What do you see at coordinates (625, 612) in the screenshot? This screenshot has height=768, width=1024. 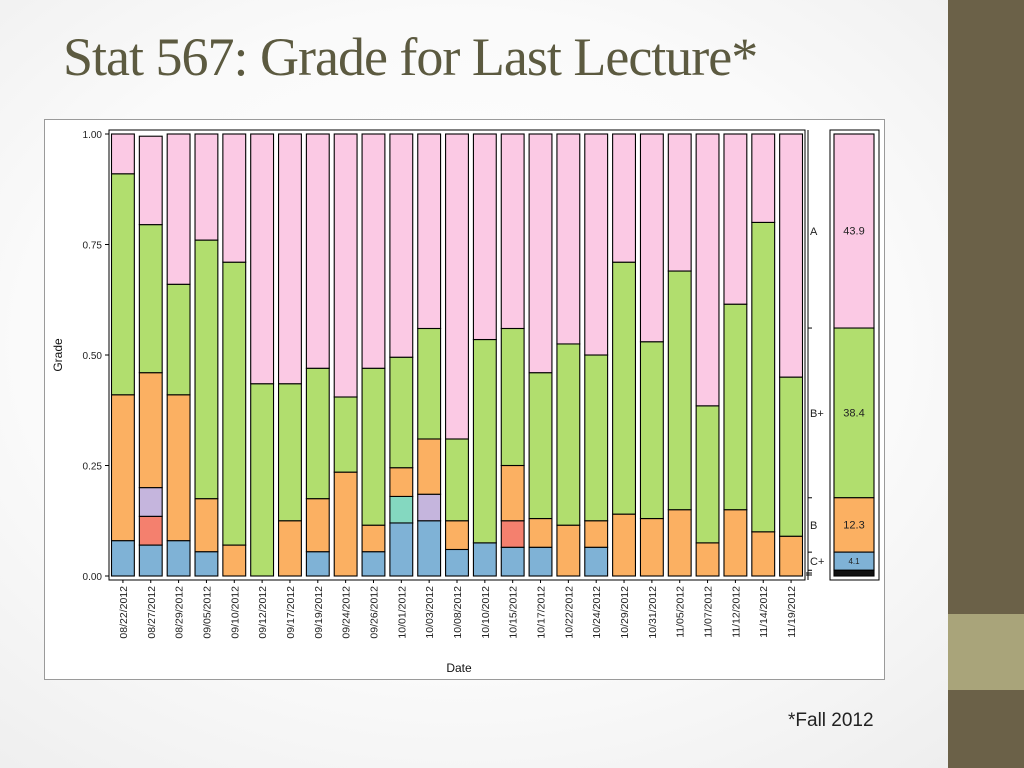 I see `x-tick-label: 10/29/2012` at bounding box center [625, 612].